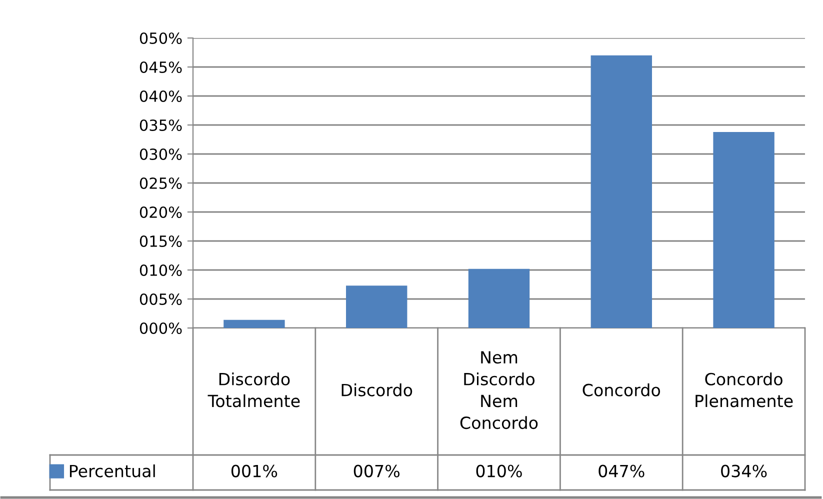  I want to click on x-tick-label: Concordo, so click(621, 389).